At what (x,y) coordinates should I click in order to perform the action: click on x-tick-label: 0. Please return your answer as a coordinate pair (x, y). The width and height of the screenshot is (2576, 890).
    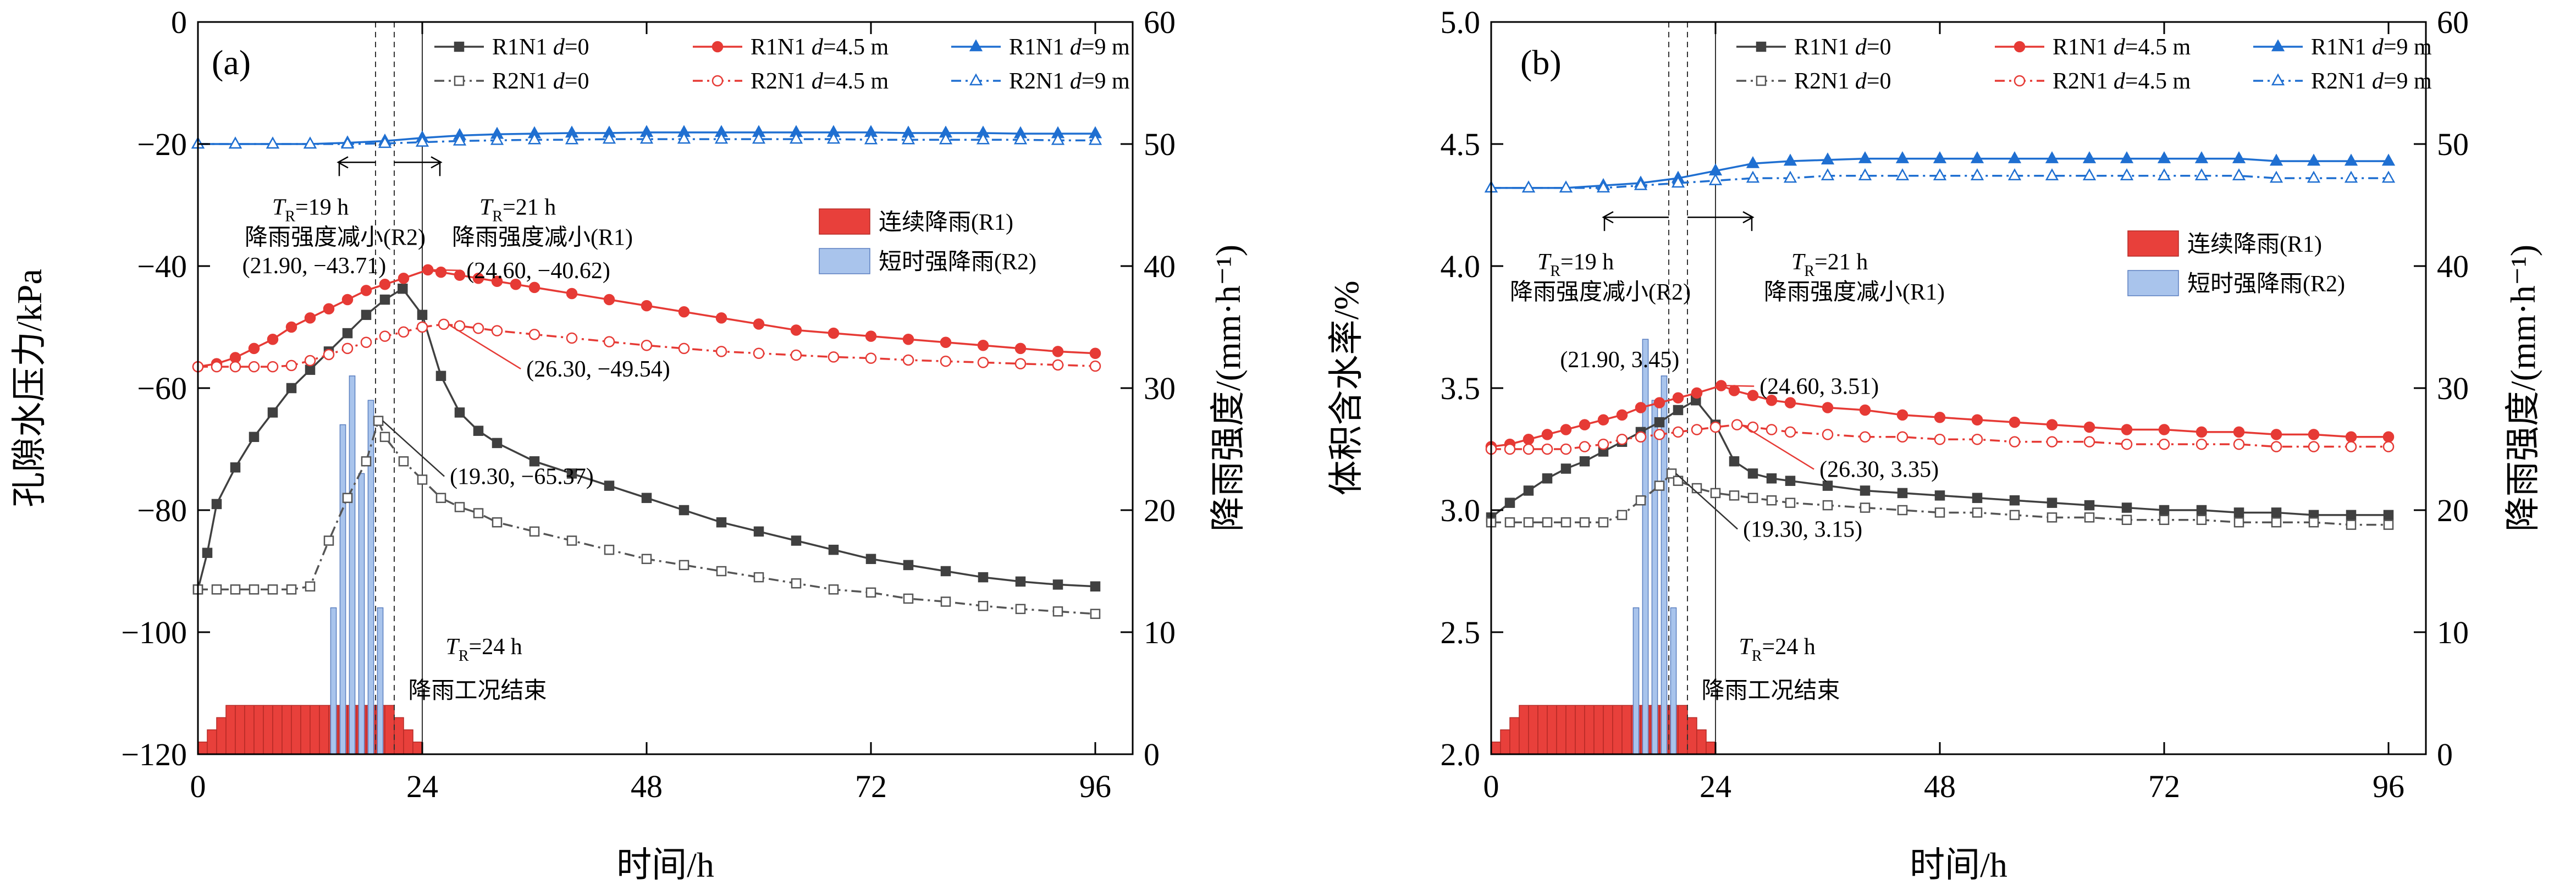
    Looking at the image, I should click on (1491, 786).